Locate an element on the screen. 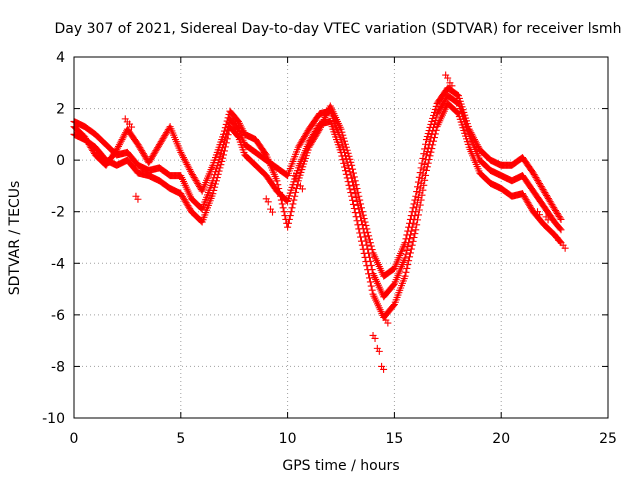  y-tick-label: -6 is located at coordinates (58, 316).